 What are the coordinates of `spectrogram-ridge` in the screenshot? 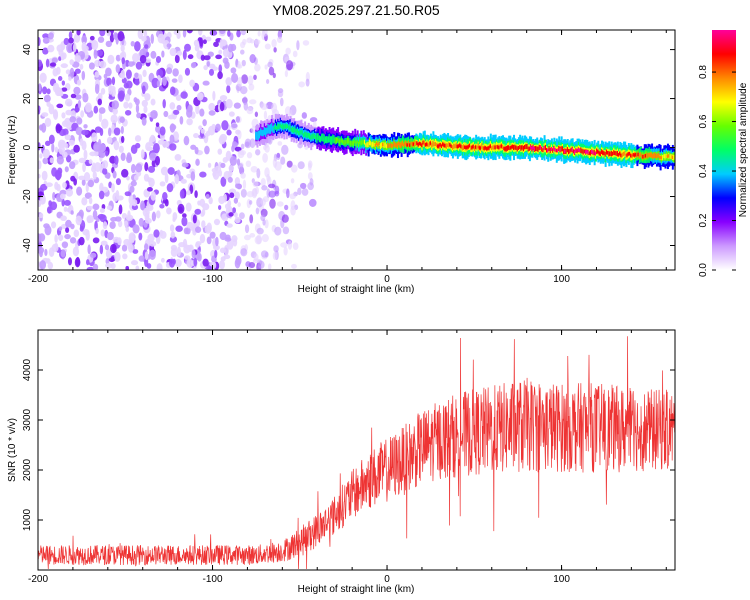 It's located at (465, 142).